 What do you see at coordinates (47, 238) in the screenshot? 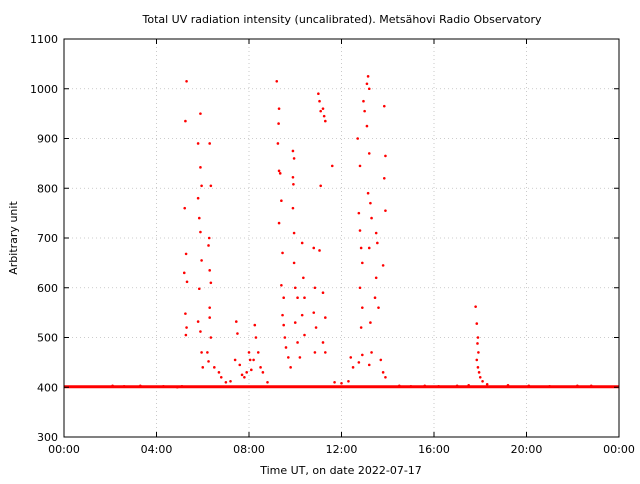
I see `y-tick-label: 700` at bounding box center [47, 238].